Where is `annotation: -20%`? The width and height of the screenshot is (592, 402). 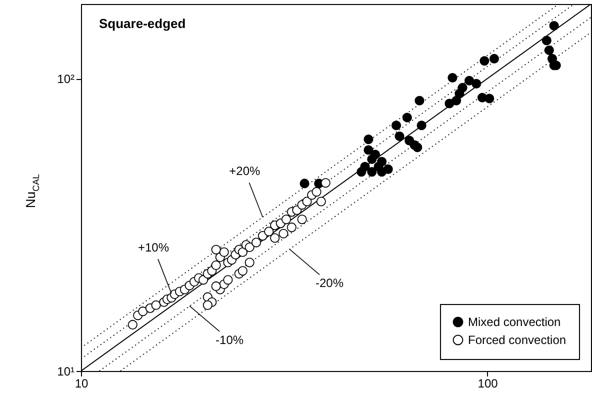
annotation: -20% is located at coordinates (330, 283).